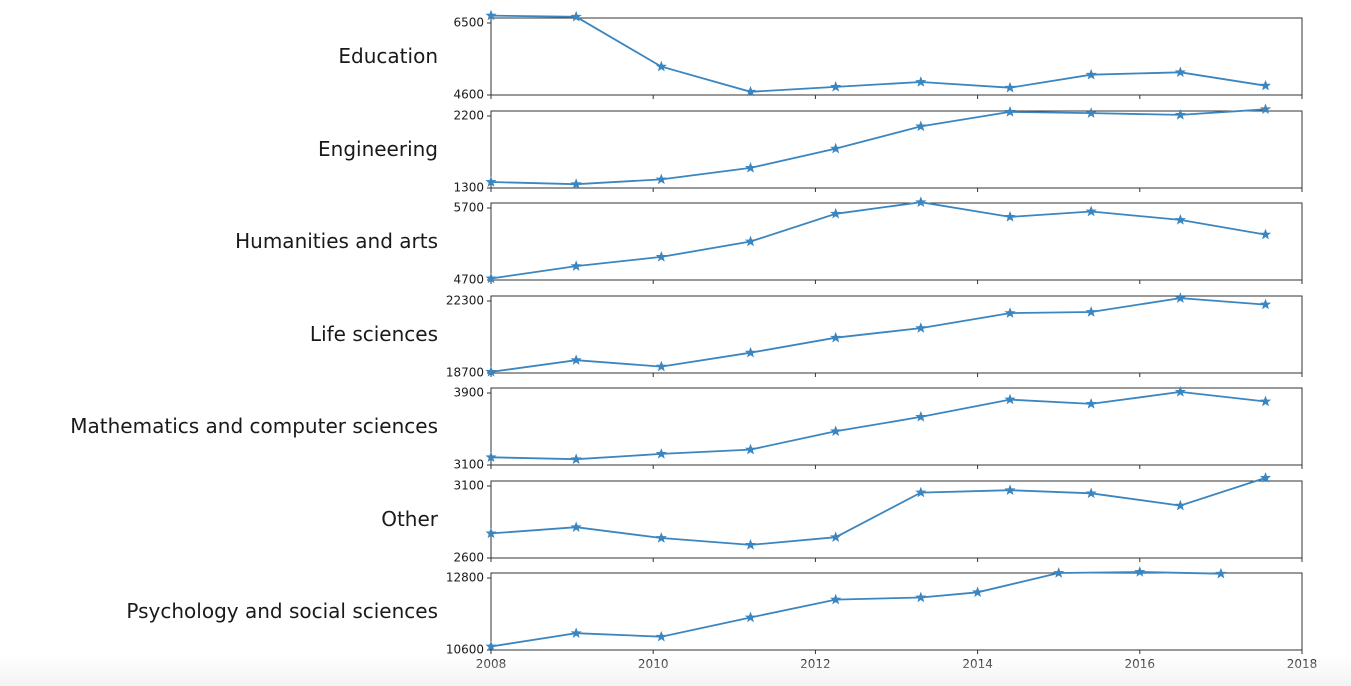 Image resolution: width=1351 pixels, height=686 pixels. I want to click on panel-0: Education 6500 4600, so click(820, 55).